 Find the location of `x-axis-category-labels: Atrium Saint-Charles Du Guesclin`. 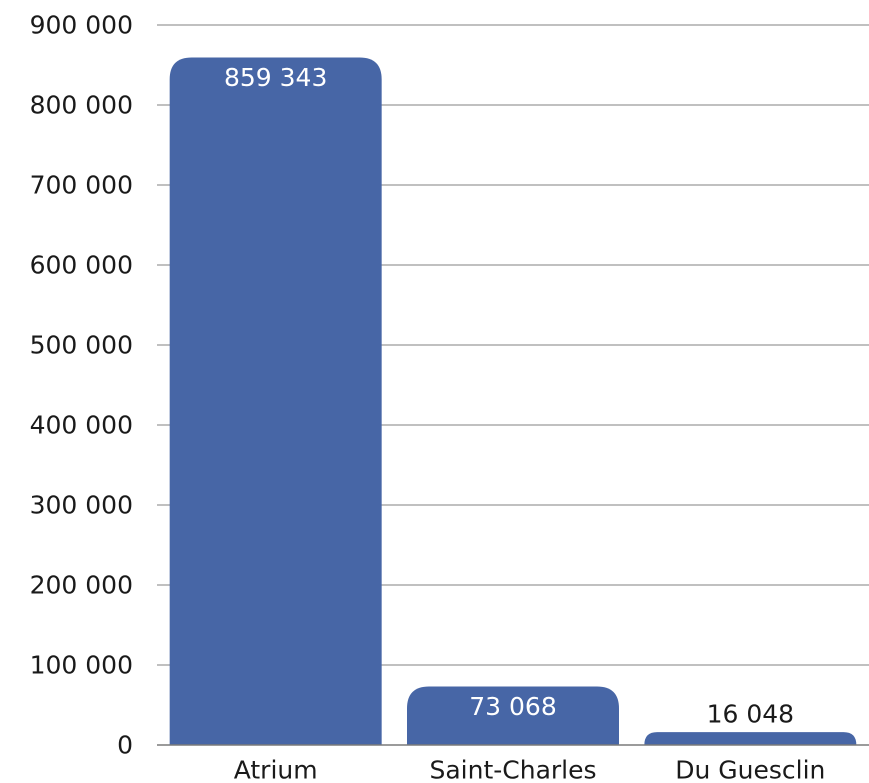

x-axis-category-labels: Atrium Saint-Charles Du Guesclin is located at coordinates (530, 769).